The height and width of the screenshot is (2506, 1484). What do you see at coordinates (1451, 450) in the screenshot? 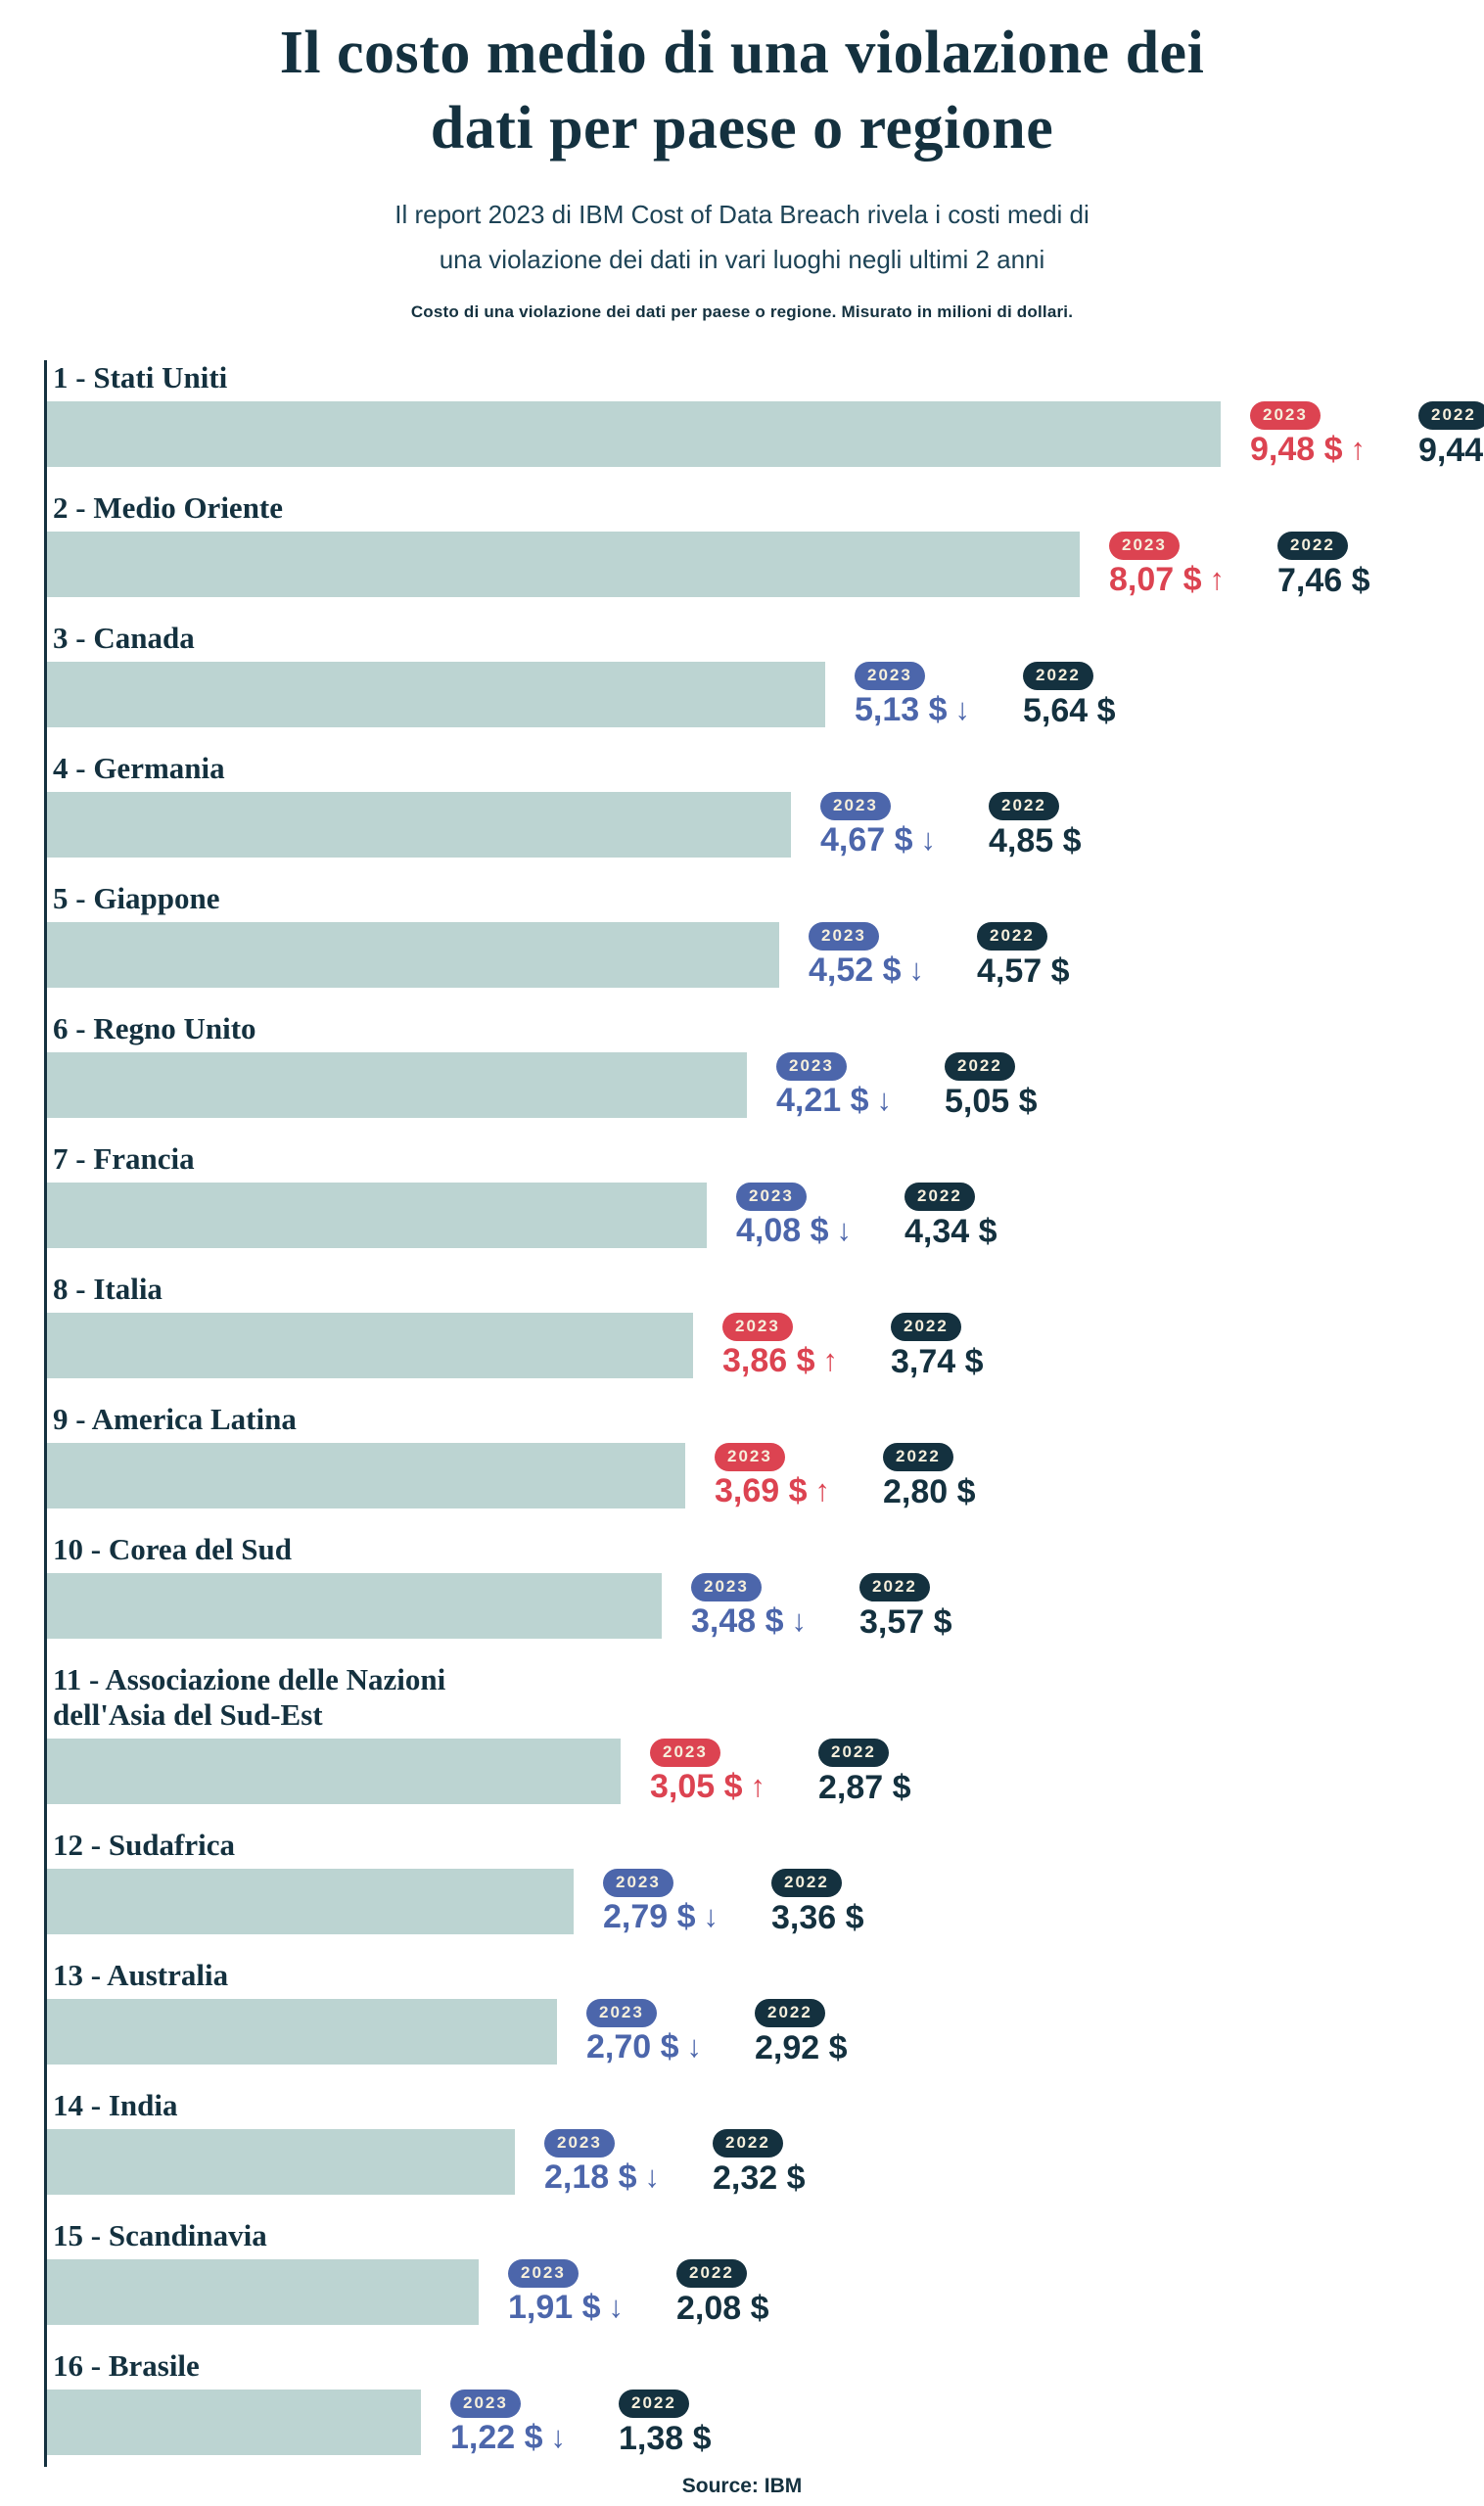
I see `value-2022: 9,44 $` at bounding box center [1451, 450].